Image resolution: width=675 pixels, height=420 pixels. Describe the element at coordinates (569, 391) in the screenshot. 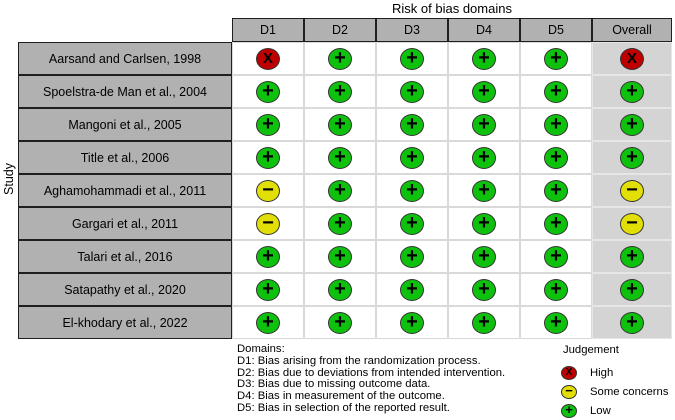

I see `legend-circle-some-concerns: −` at that location.